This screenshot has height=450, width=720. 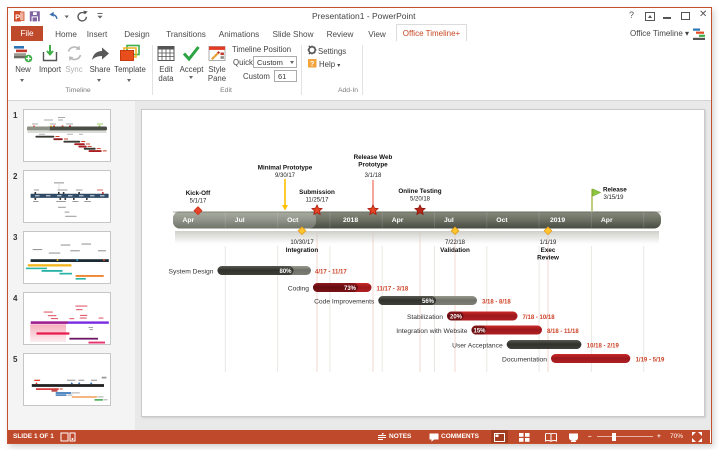 I want to click on svg-text: 10/30/17, so click(x=302, y=243).